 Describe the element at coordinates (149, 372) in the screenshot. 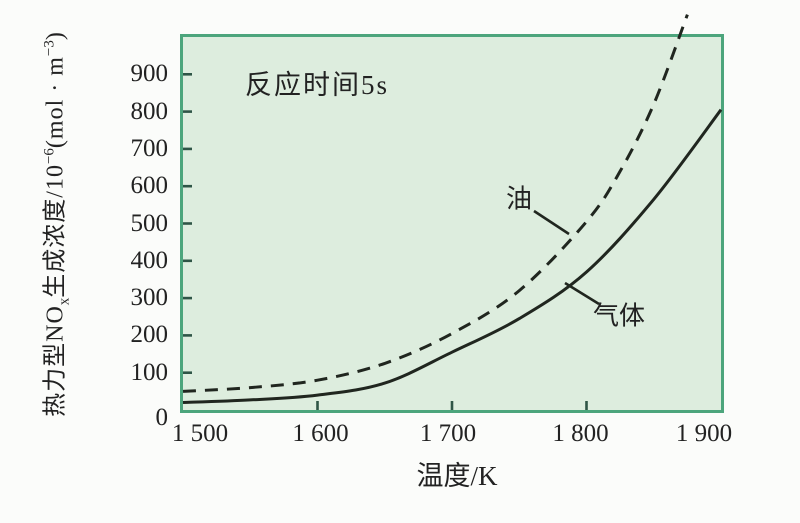

I see `y-tick-label: 100` at that location.